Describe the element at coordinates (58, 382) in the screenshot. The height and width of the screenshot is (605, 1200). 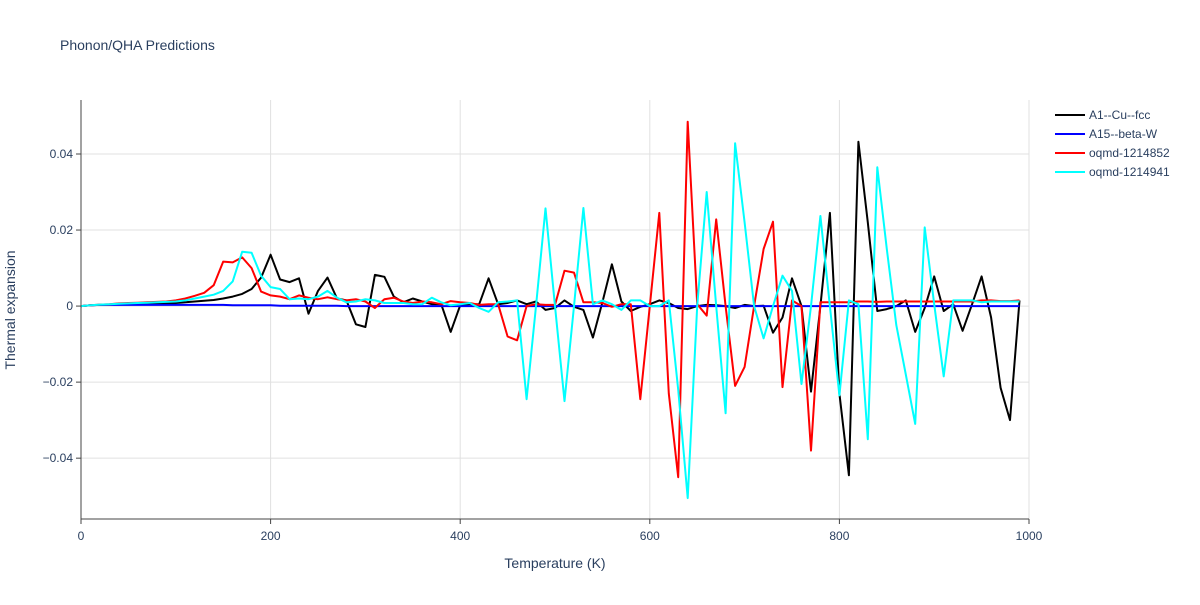
I see `y-tick-label: −0.02` at that location.